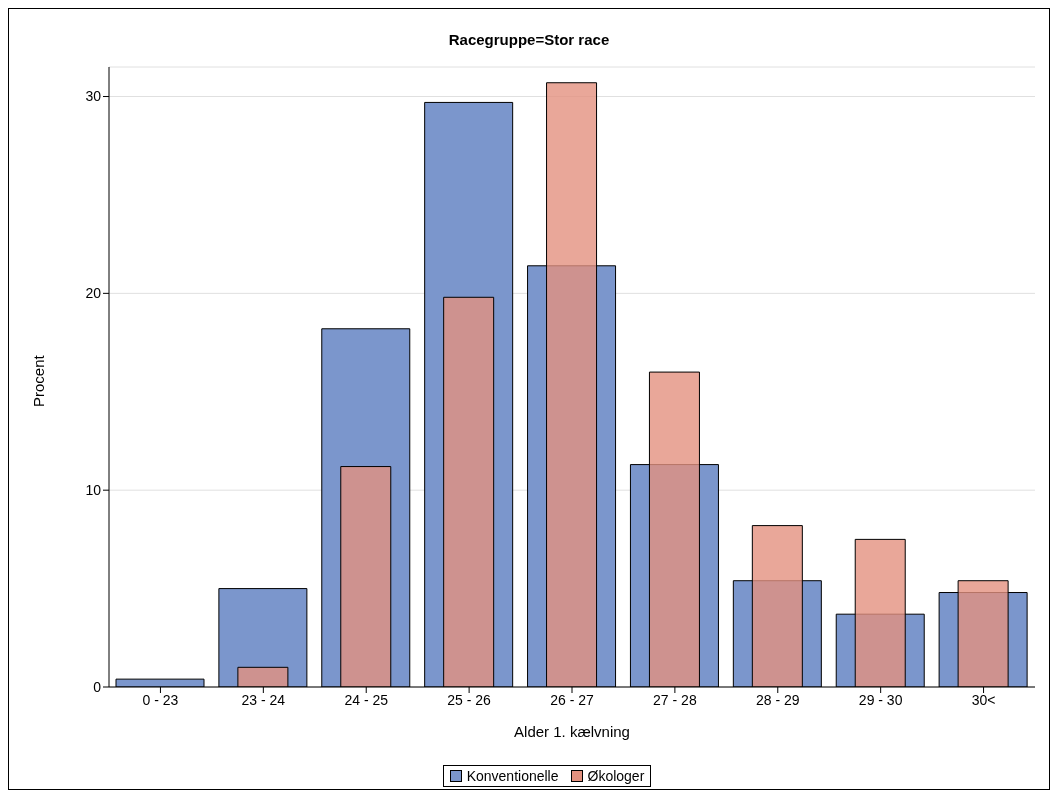 Image resolution: width=1058 pixels, height=798 pixels. What do you see at coordinates (983, 699) in the screenshot?
I see `x-tick-label: 30<` at bounding box center [983, 699].